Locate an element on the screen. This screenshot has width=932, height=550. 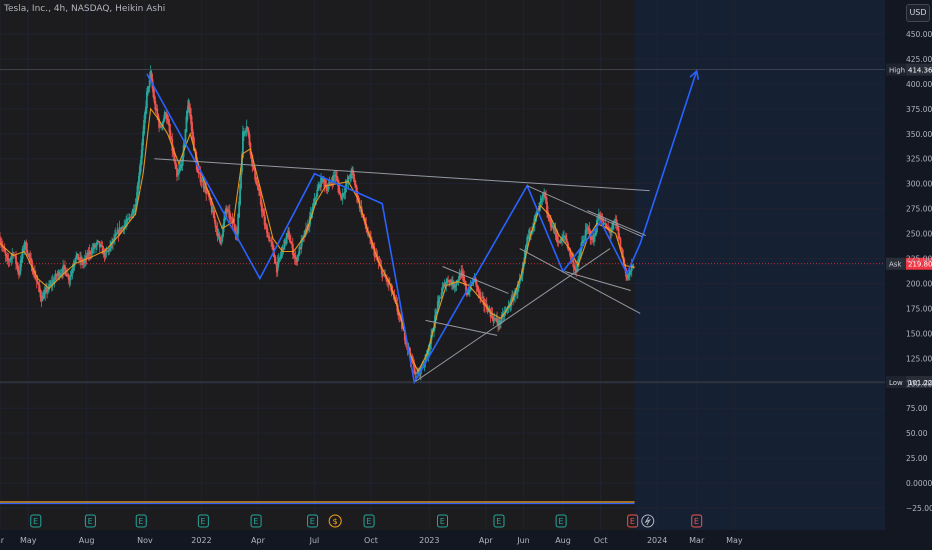
high-value: 414.36 is located at coordinates (920, 71).